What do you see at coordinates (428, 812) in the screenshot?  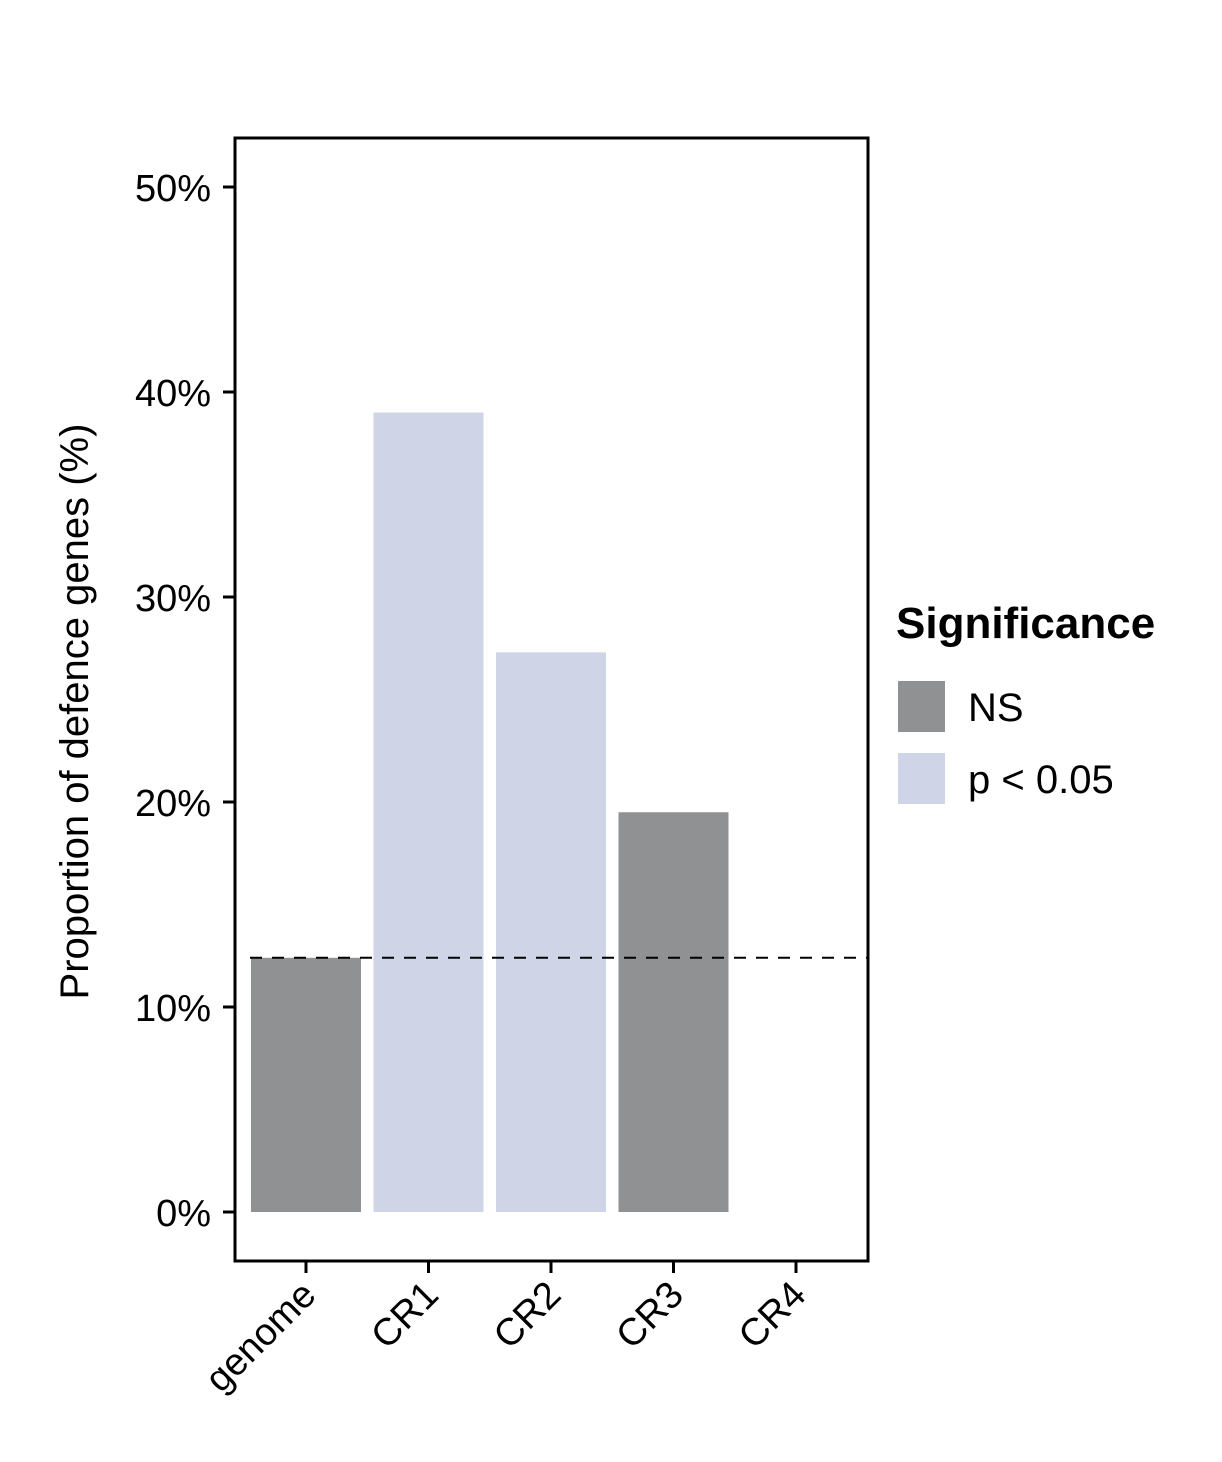 I see `bar-cr1` at bounding box center [428, 812].